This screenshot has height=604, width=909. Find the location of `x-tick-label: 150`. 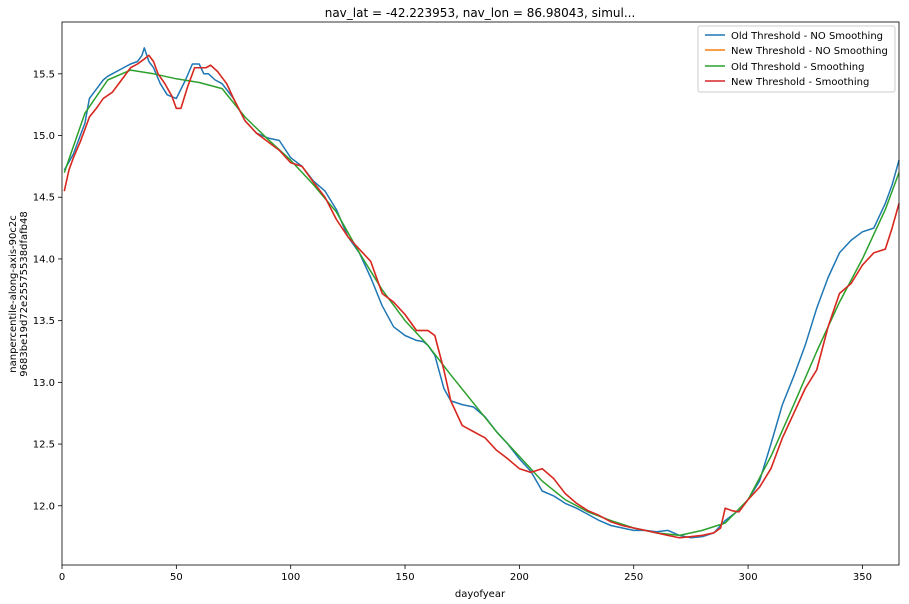

x-tick-label: 150 is located at coordinates (404, 577).